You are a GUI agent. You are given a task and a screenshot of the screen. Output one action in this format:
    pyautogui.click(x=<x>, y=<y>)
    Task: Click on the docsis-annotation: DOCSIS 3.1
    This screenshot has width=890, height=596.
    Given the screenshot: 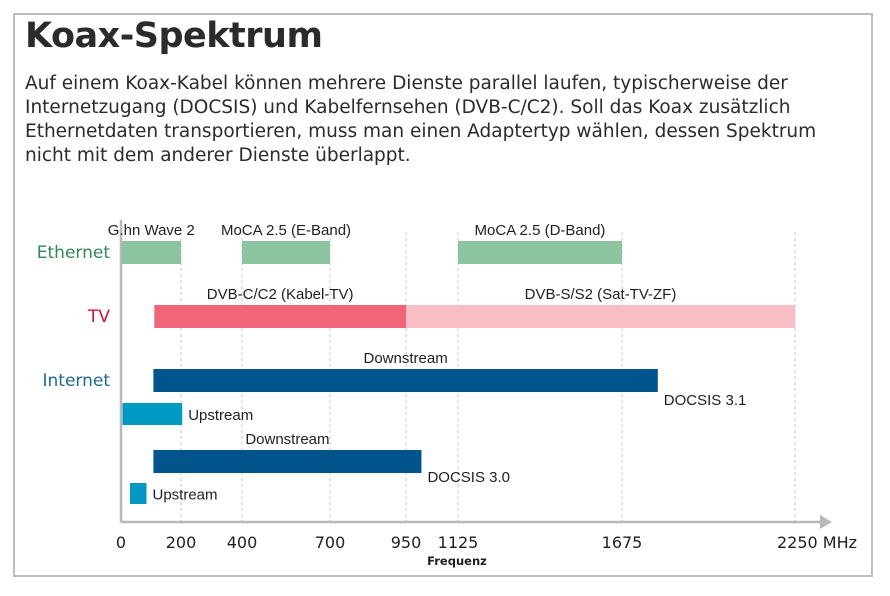 What is the action you would take?
    pyautogui.click(x=705, y=400)
    